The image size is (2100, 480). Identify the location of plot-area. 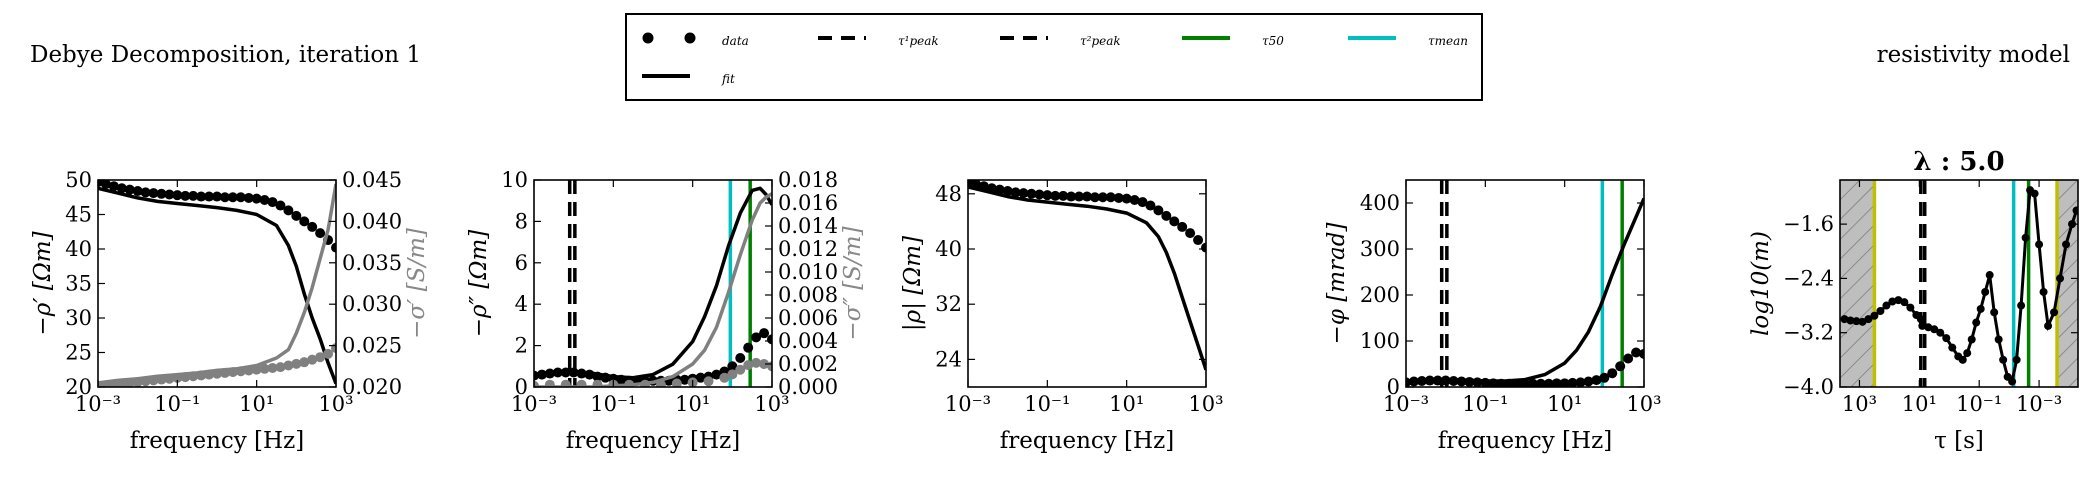
(1959, 283).